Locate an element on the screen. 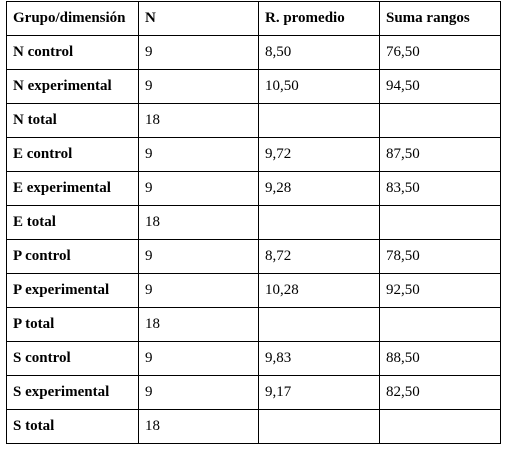 The width and height of the screenshot is (505, 452). group-label-cell: S experimental is located at coordinates (72, 392).